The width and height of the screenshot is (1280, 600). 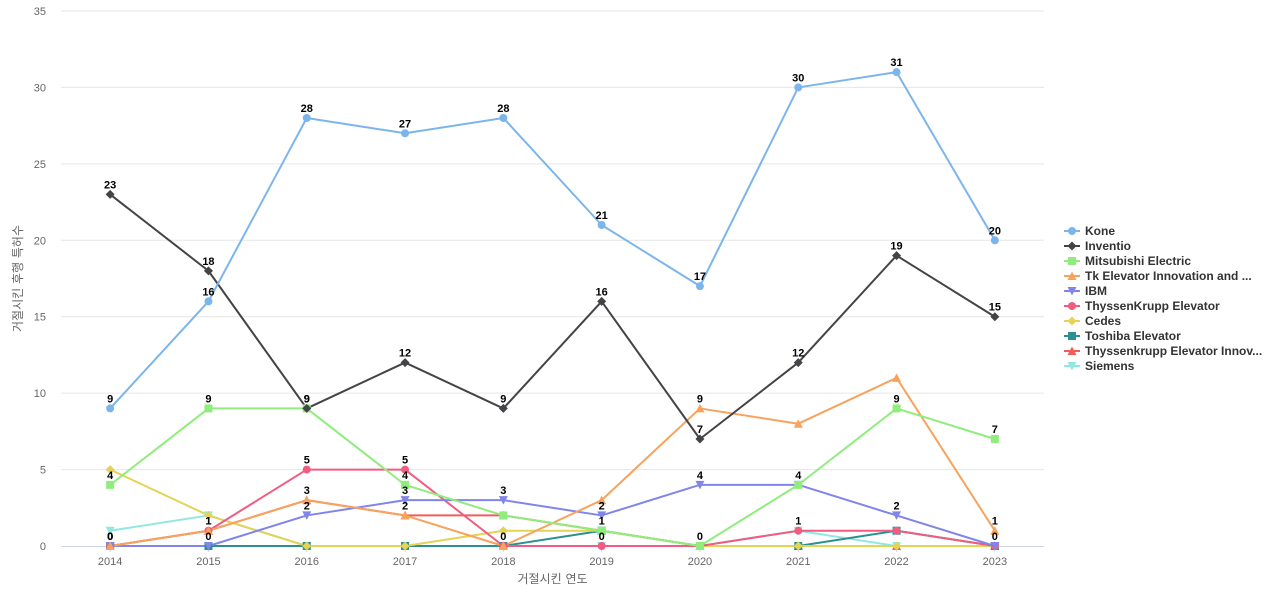 What do you see at coordinates (1092, 321) in the screenshot?
I see `legend-item: Cedes` at bounding box center [1092, 321].